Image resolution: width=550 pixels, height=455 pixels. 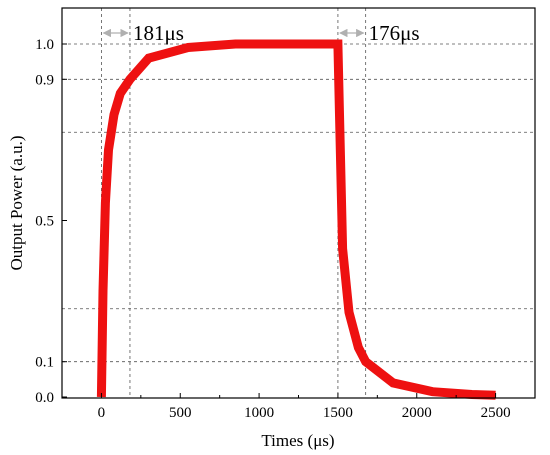 What do you see at coordinates (417, 413) in the screenshot?
I see `x-tick-label: 2000` at bounding box center [417, 413].